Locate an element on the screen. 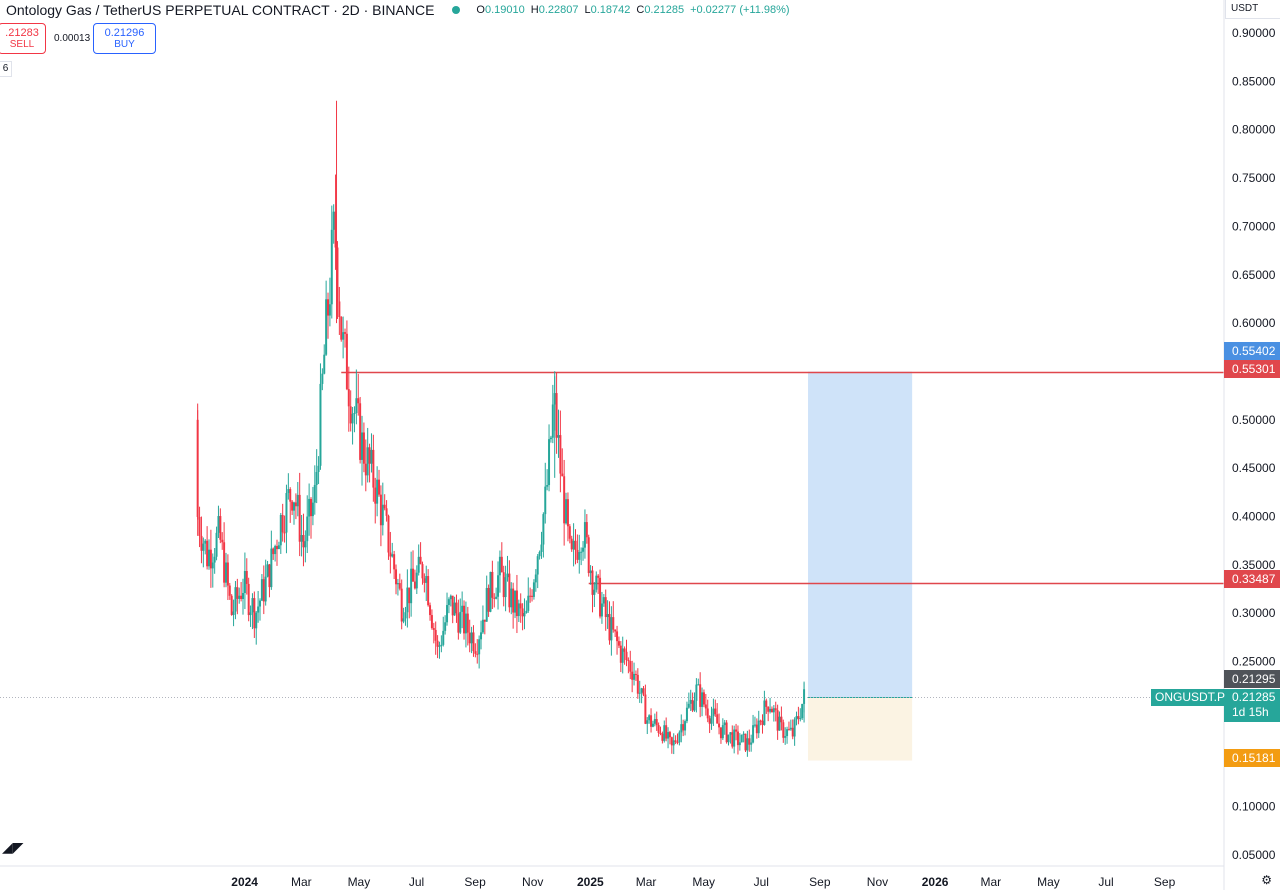 Image resolution: width=1280 pixels, height=890 pixels. indicator-count: 6 is located at coordinates (6, 69).